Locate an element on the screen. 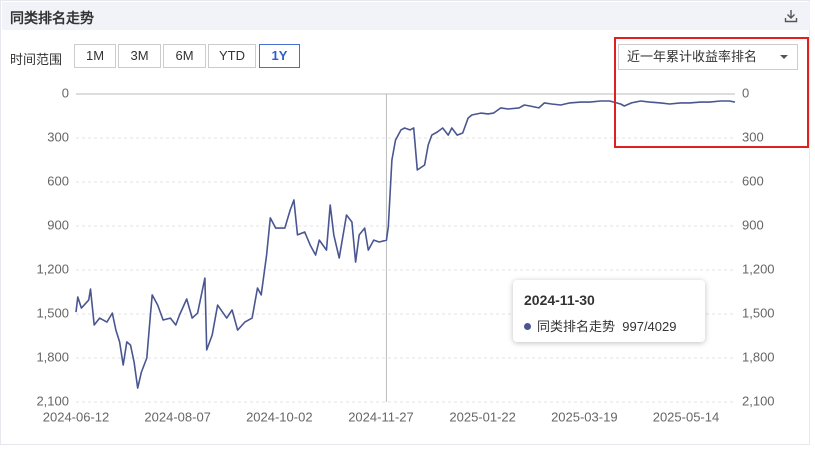 This screenshot has width=815, height=453. tooltip-marker is located at coordinates (527, 326).